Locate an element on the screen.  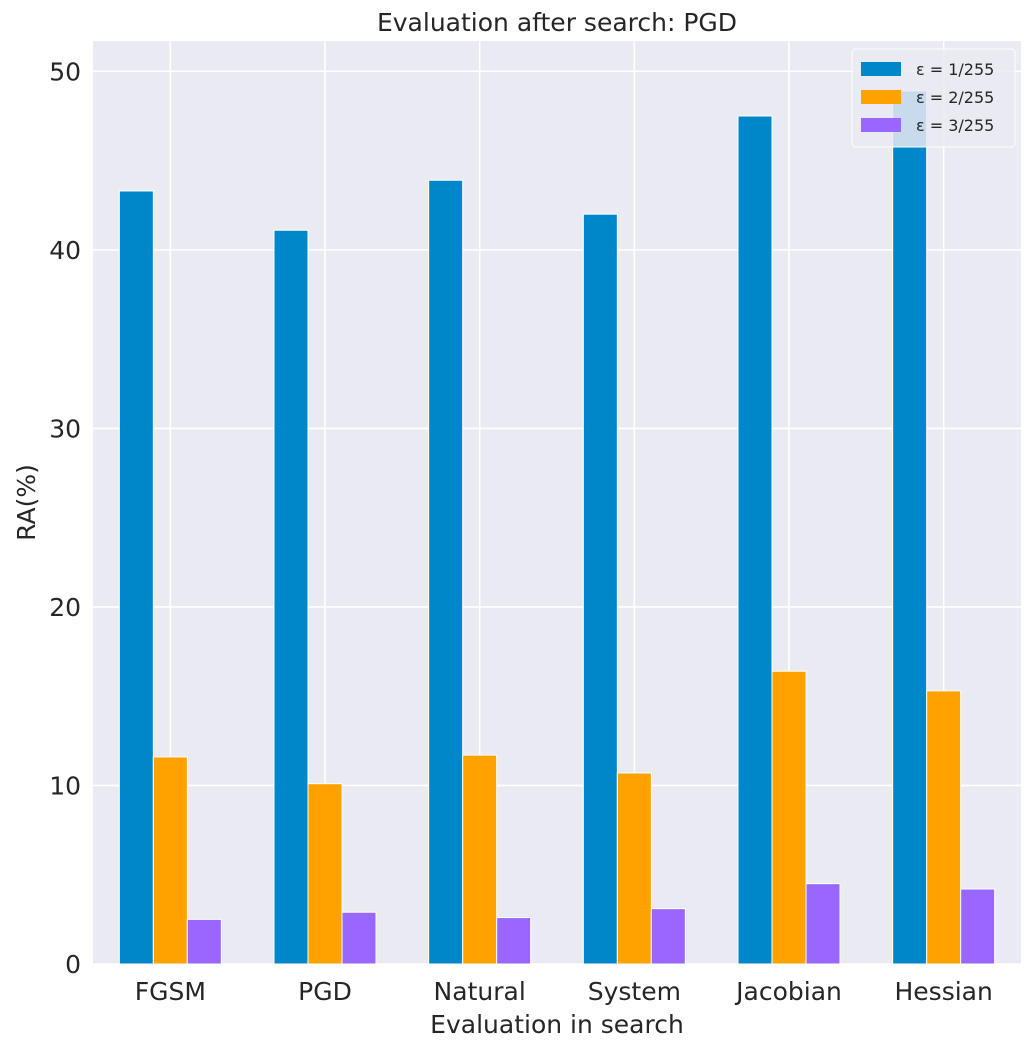
x-tick-label: Hessian is located at coordinates (943, 991).